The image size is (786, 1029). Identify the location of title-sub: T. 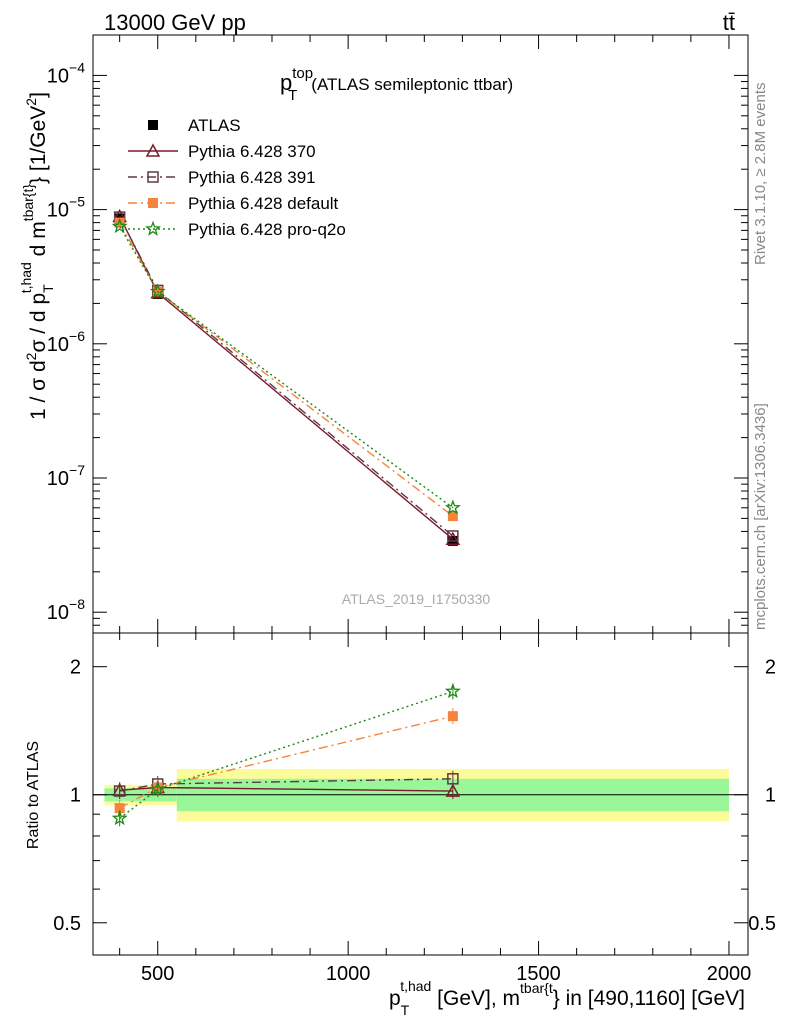
(292, 95).